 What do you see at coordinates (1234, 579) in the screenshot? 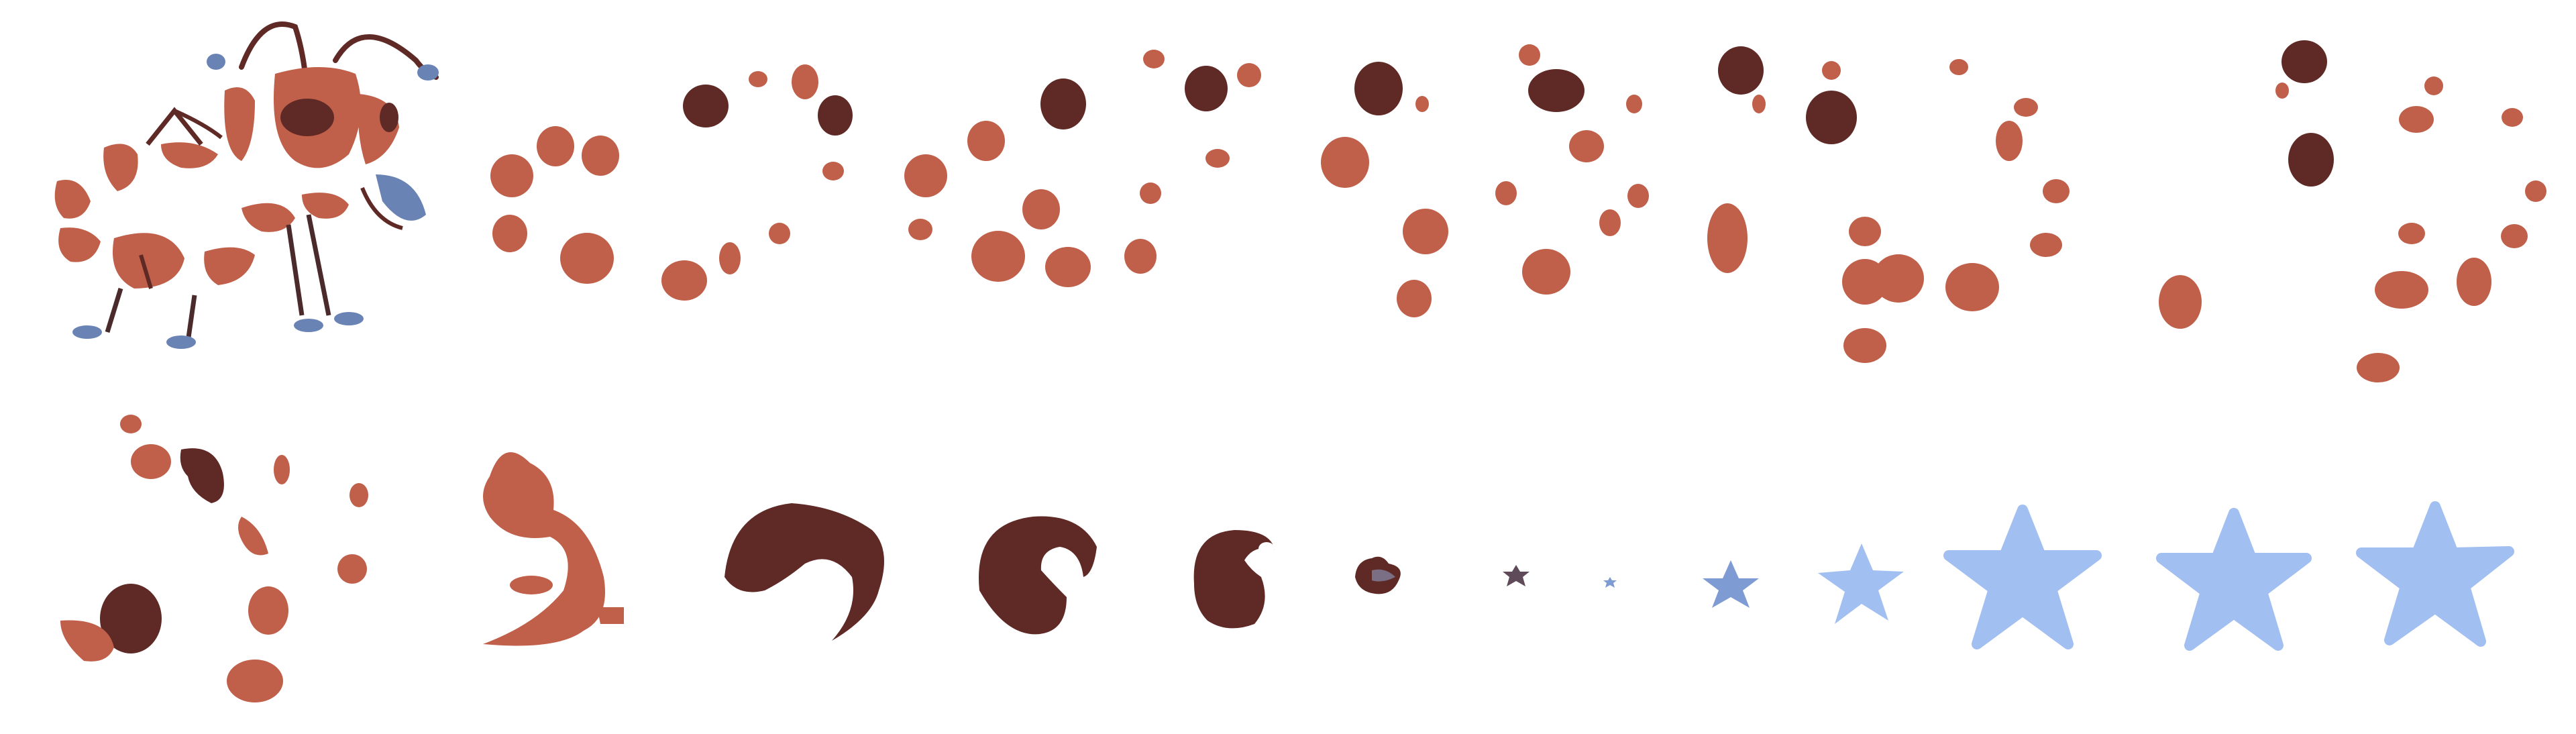
I see `swirl-4-sprite` at bounding box center [1234, 579].